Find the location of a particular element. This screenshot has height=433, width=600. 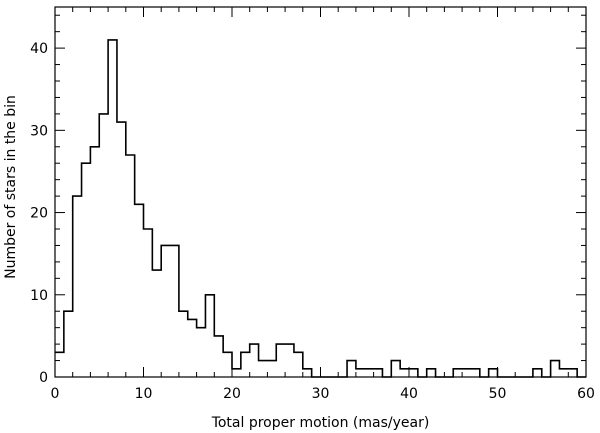

y-tick-labels: 0 10 20 30 40 is located at coordinates (39, 213).